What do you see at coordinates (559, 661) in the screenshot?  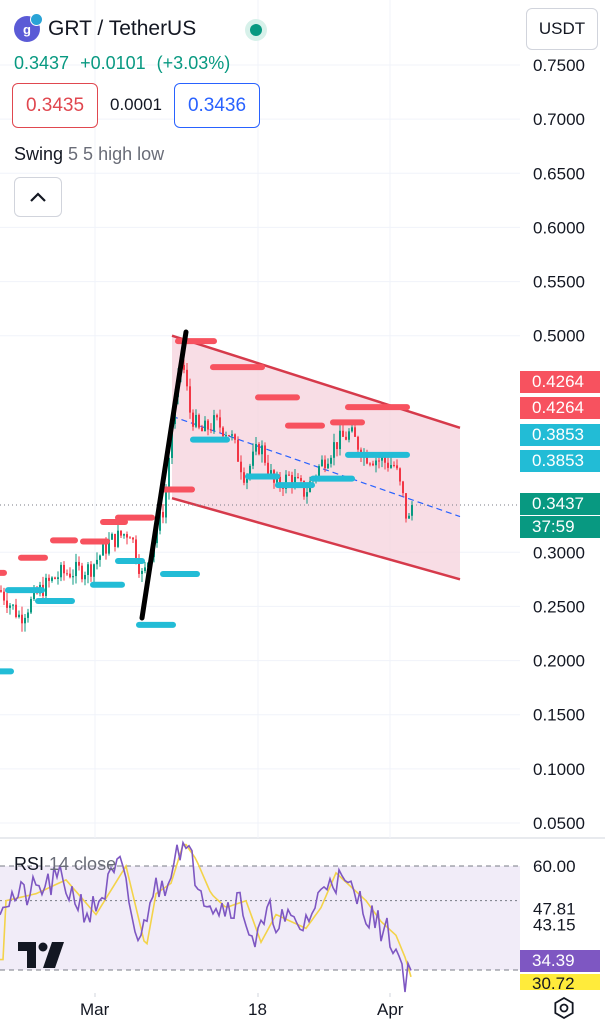 I see `price-scale-label: 0.2000` at bounding box center [559, 661].